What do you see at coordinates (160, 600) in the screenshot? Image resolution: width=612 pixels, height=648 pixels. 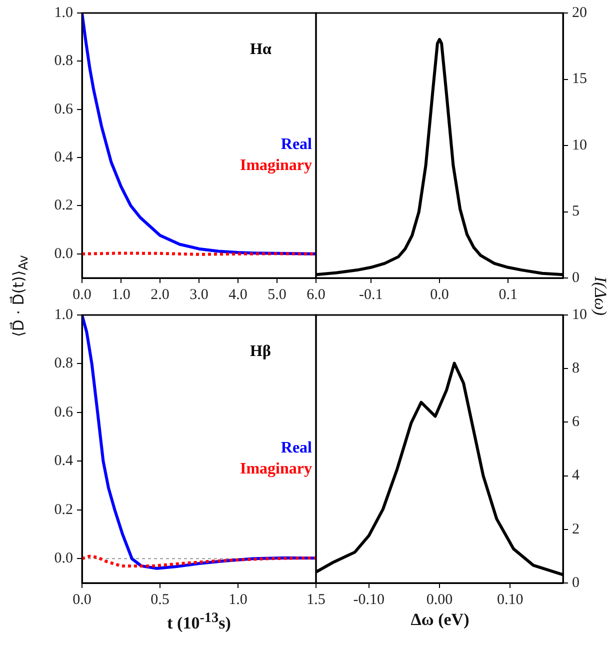 I see `x-tick-label: 0.5` at bounding box center [160, 600].